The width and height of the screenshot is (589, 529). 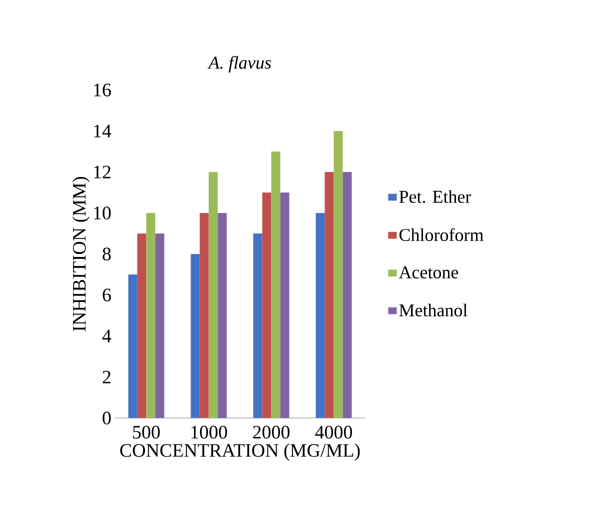 What do you see at coordinates (103, 131) in the screenshot?
I see `y-tick-label: 14` at bounding box center [103, 131].